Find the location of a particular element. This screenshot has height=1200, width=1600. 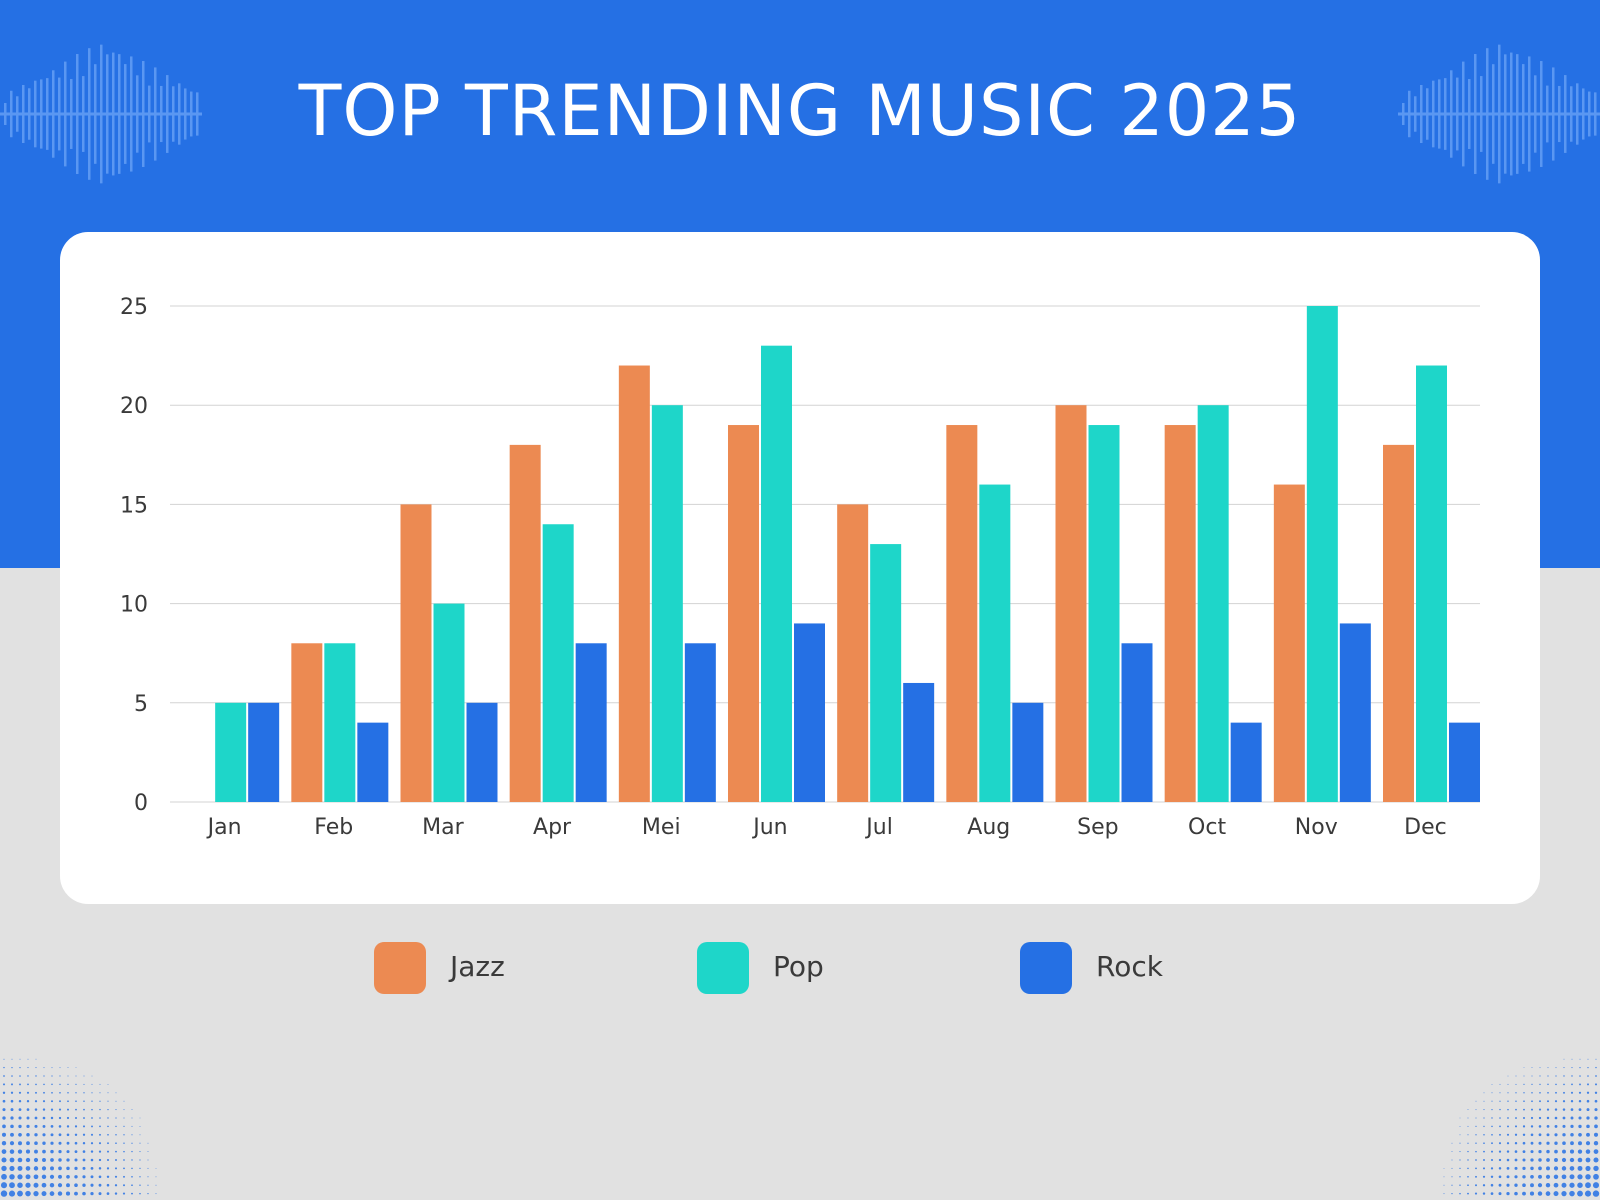

bar-jazz-feb is located at coordinates (307, 722).